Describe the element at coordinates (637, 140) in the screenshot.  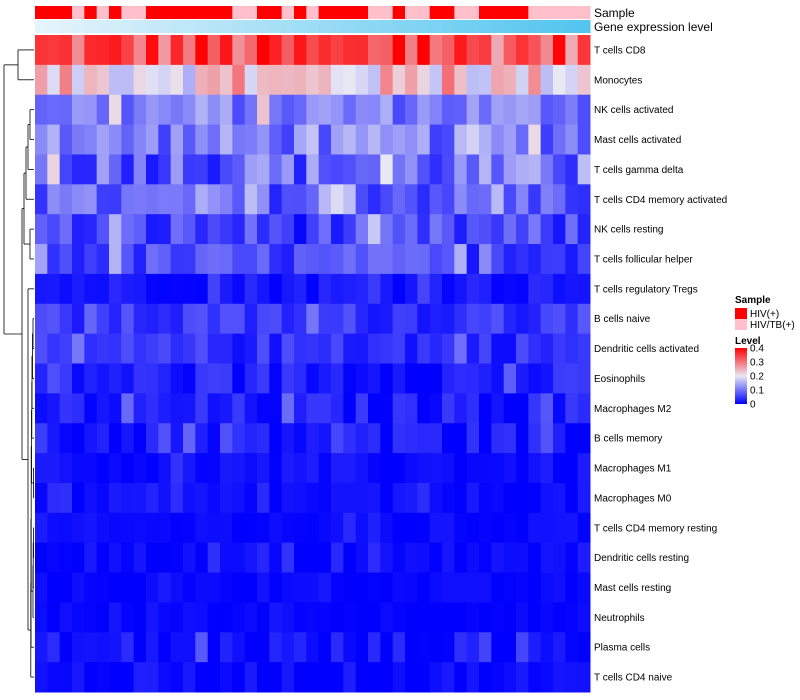
I see `row-label: Mast cells activated` at that location.